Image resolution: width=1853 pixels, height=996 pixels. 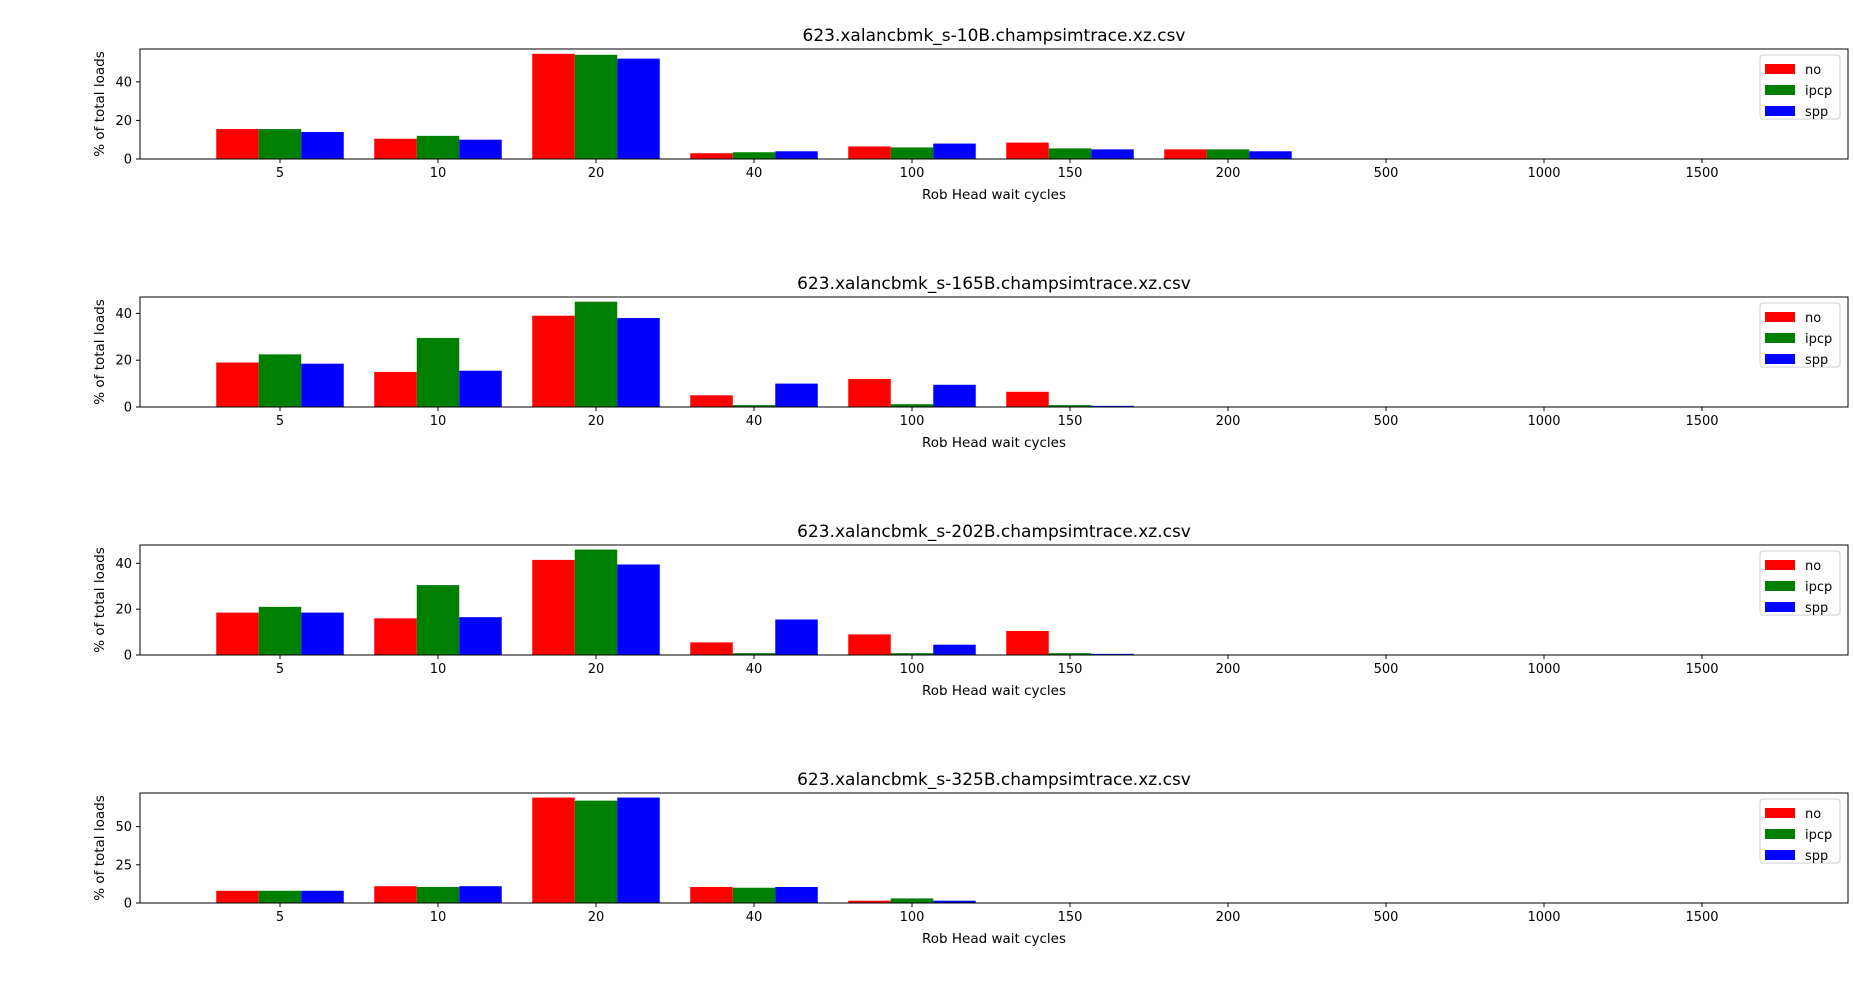 What do you see at coordinates (1800, 831) in the screenshot?
I see `legend: no ipcp spp` at bounding box center [1800, 831].